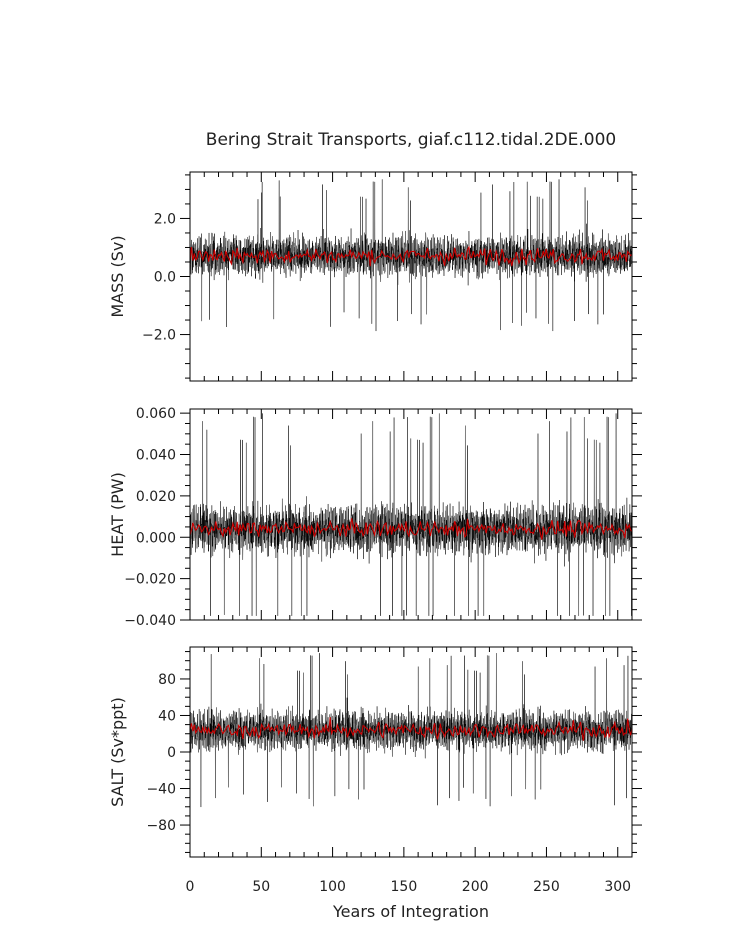 The image size is (733, 945). Describe the element at coordinates (117, 276) in the screenshot. I see `mass-y-axis-label: MASS (Sv)` at that location.